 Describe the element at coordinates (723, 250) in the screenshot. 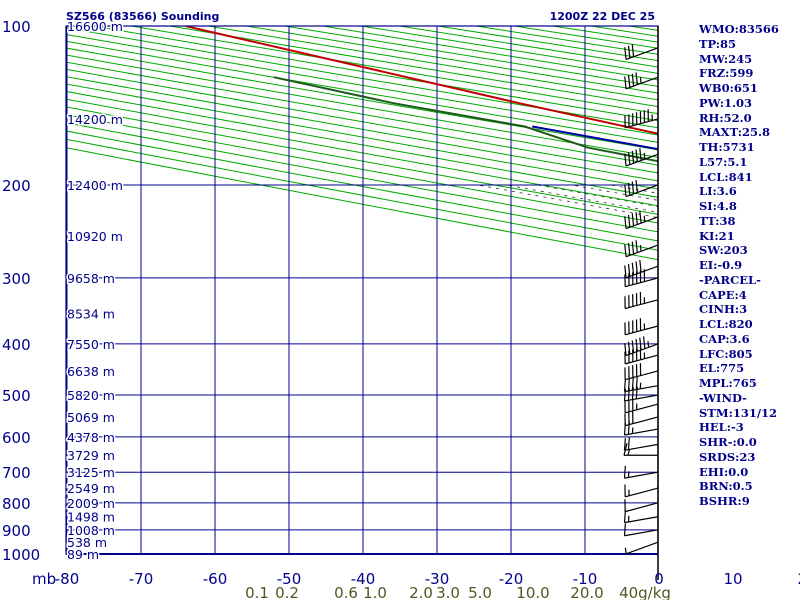

I see `sounding-index-item: SW:203` at that location.